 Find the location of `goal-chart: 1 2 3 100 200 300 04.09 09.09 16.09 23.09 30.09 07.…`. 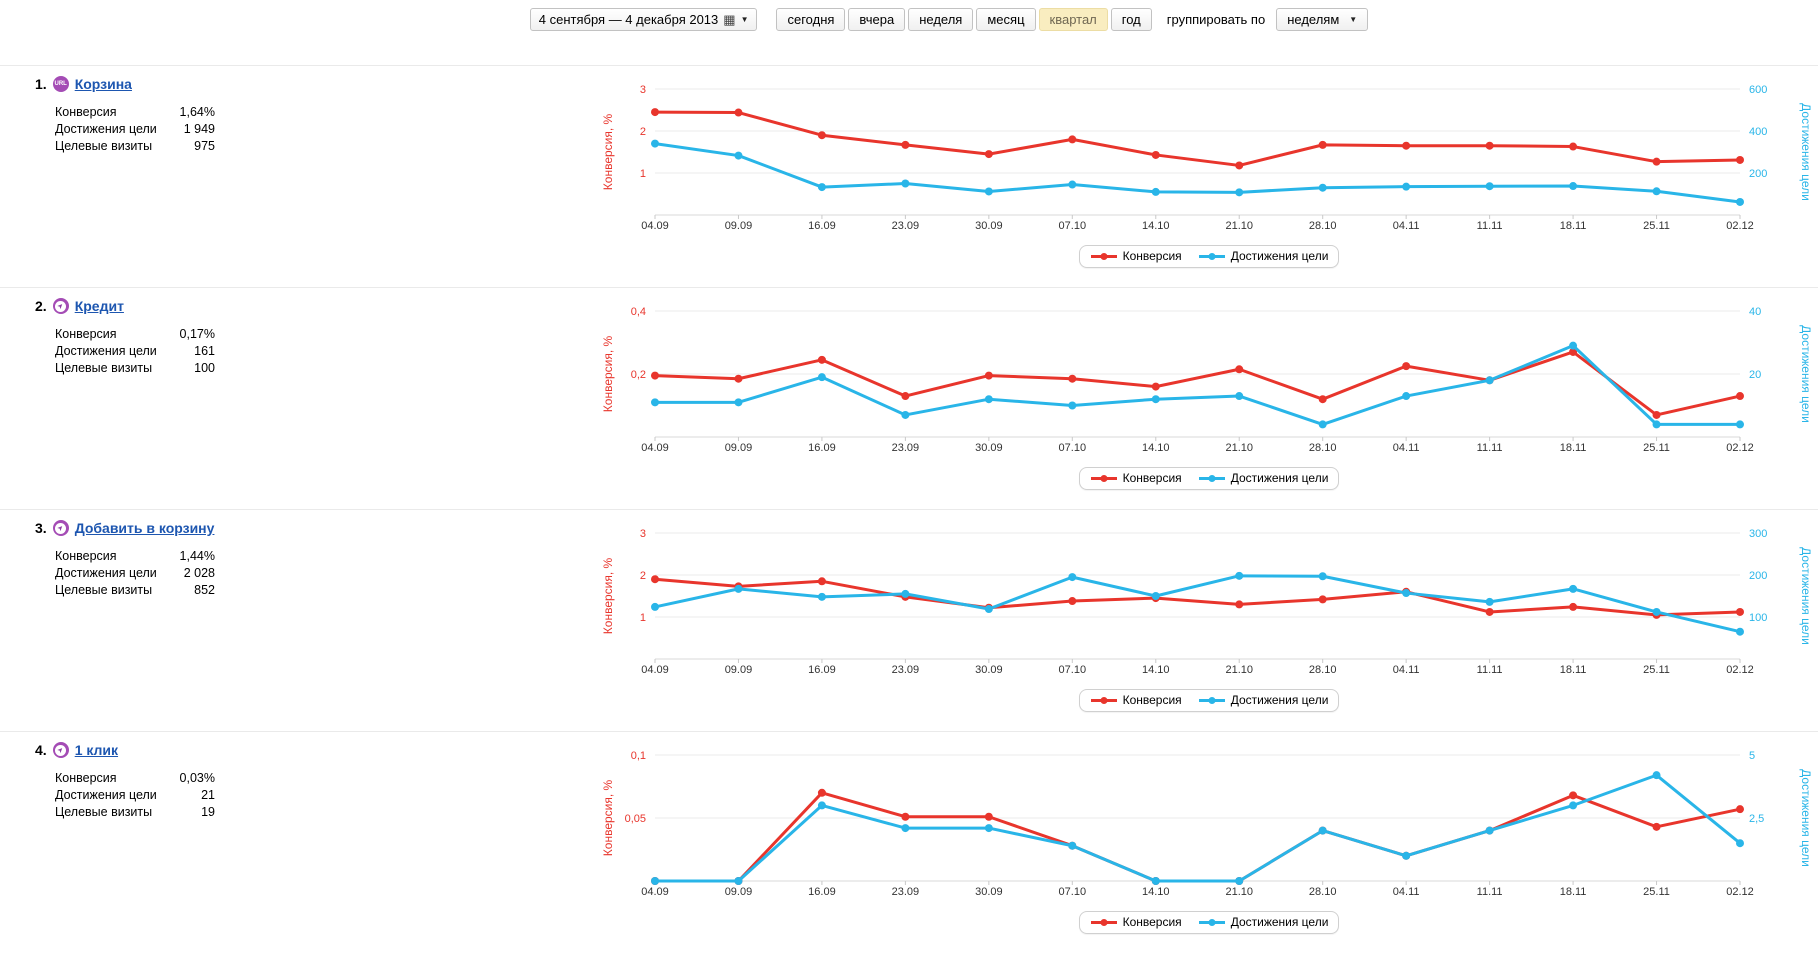

goal-chart: 1 2 3 100 200 300 04.09 09.09 16.09 23.09 30.09 07.… is located at coordinates (1209, 603).